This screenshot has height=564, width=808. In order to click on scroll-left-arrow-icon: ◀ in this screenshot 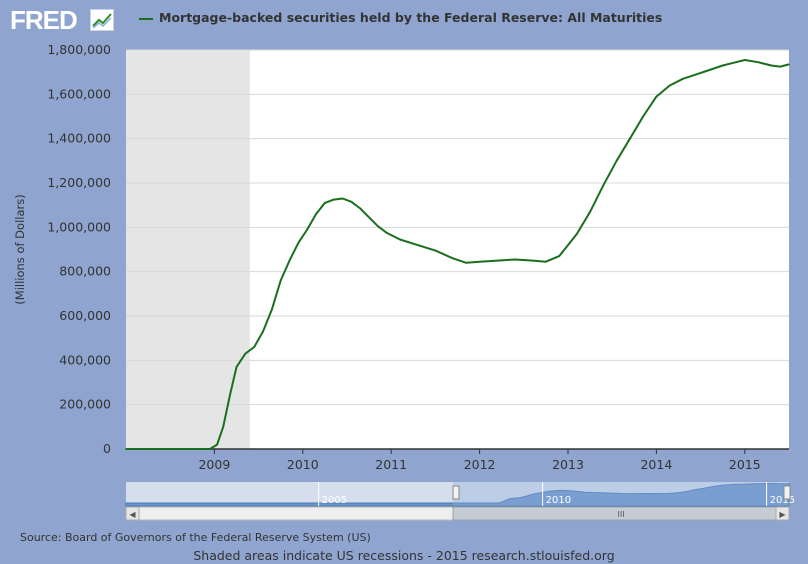, I will do `click(132, 514)`.